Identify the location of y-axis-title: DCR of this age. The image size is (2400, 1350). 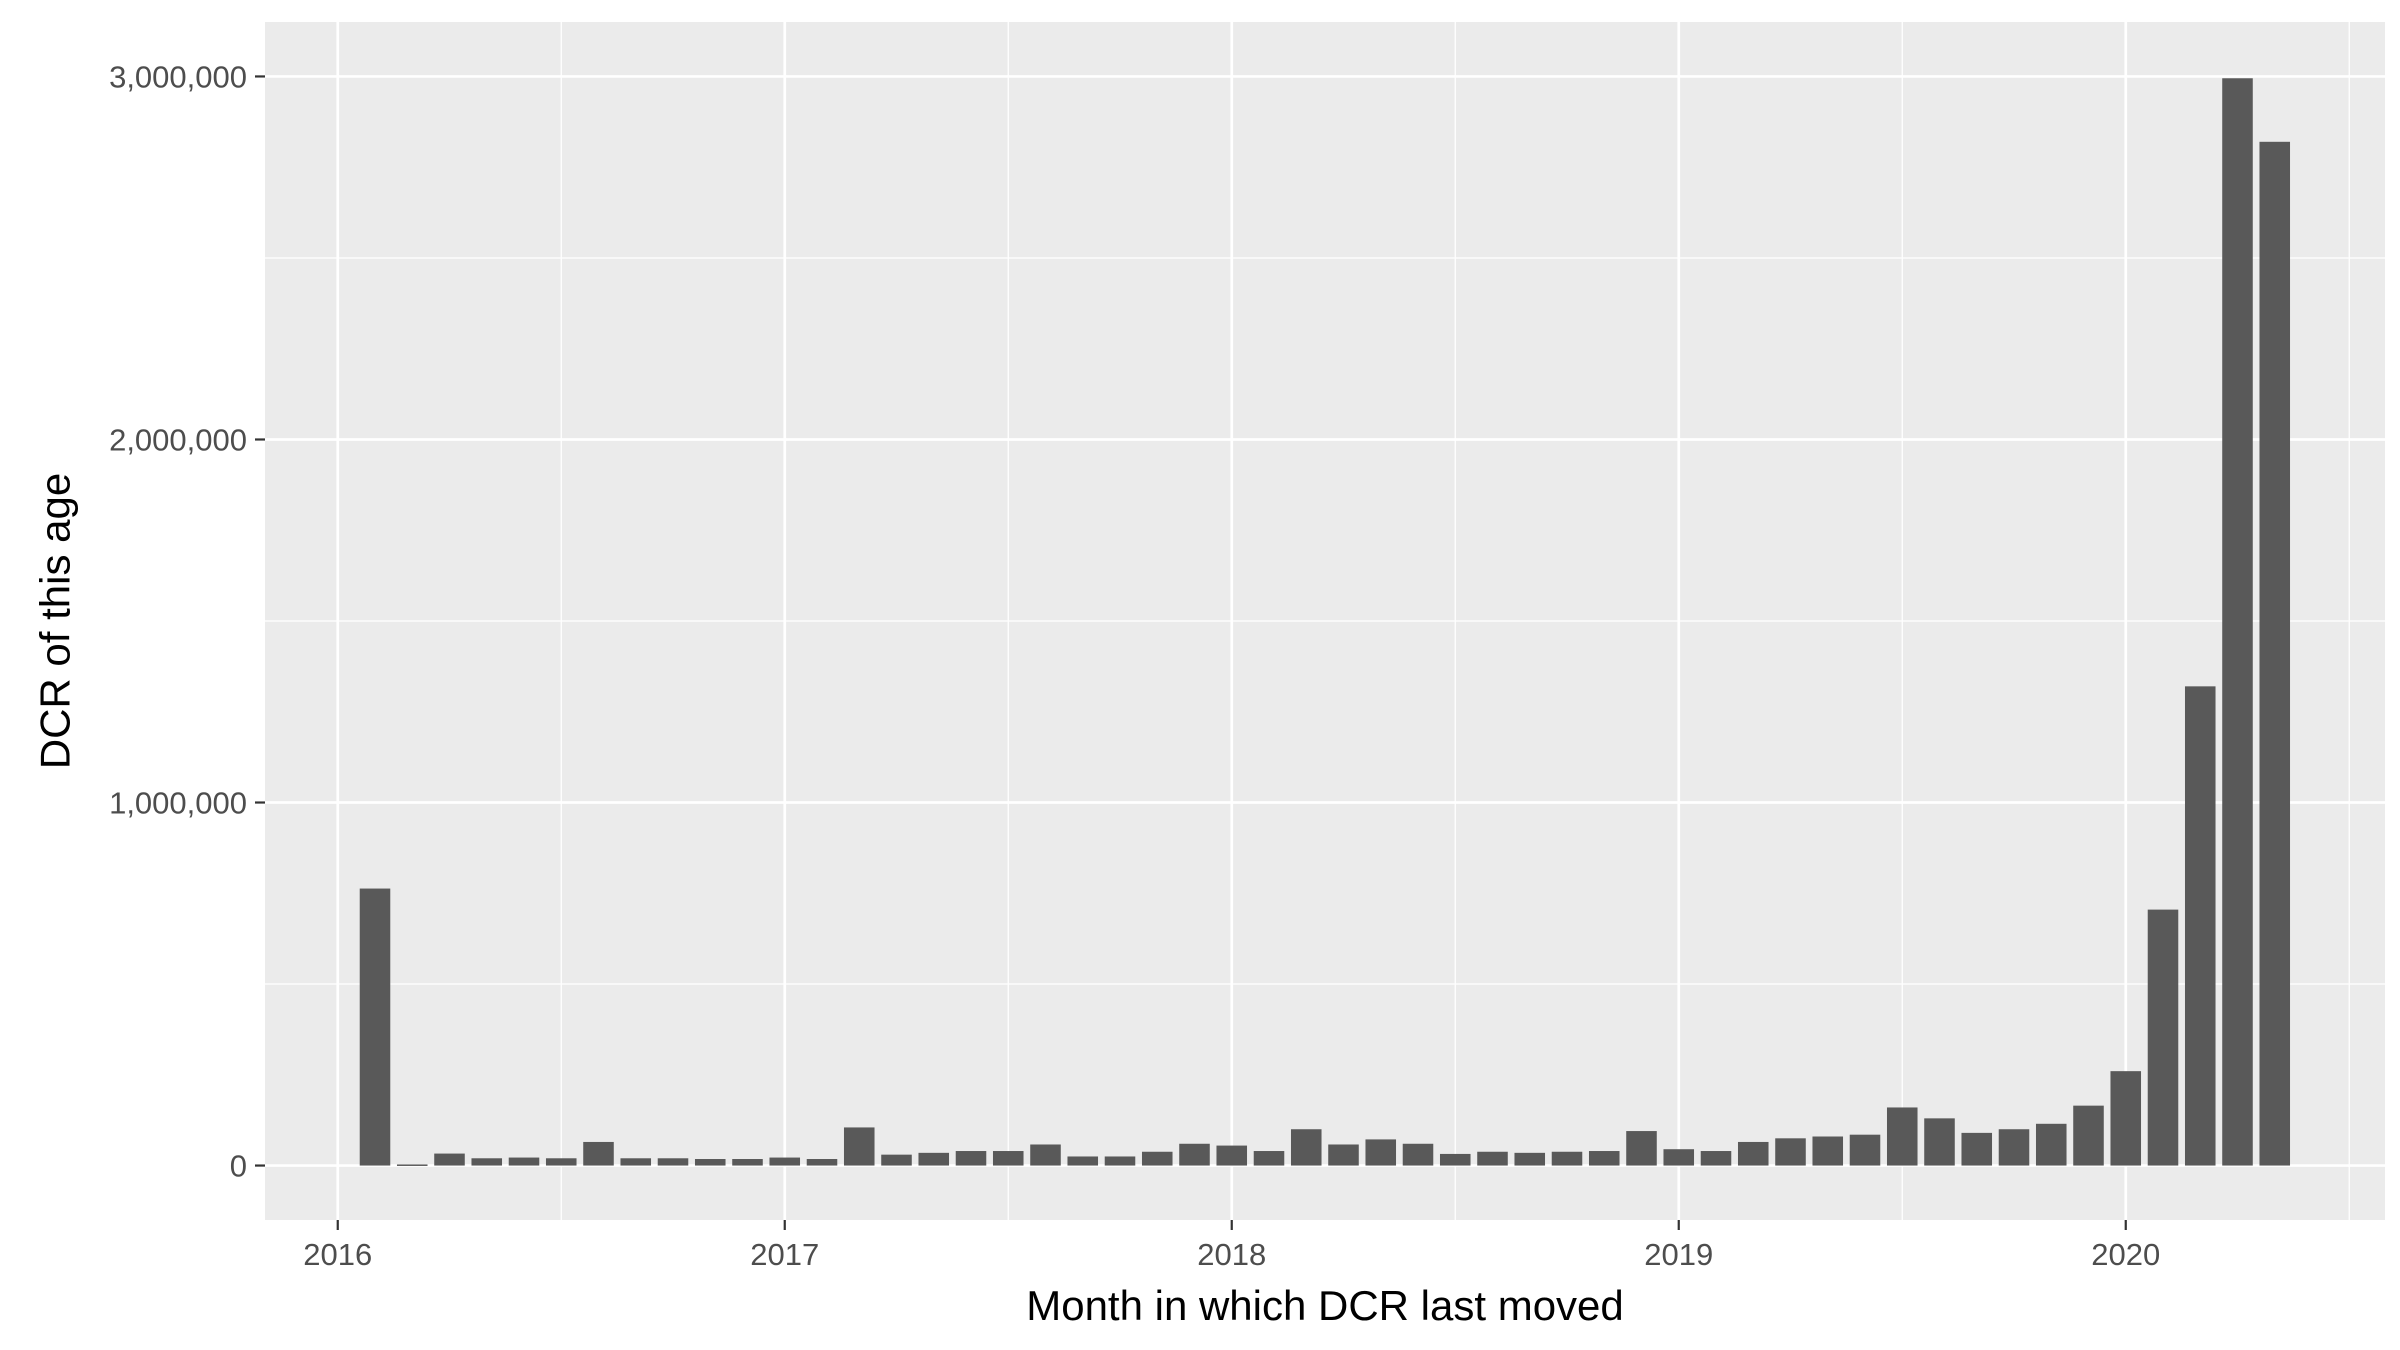
(55, 621).